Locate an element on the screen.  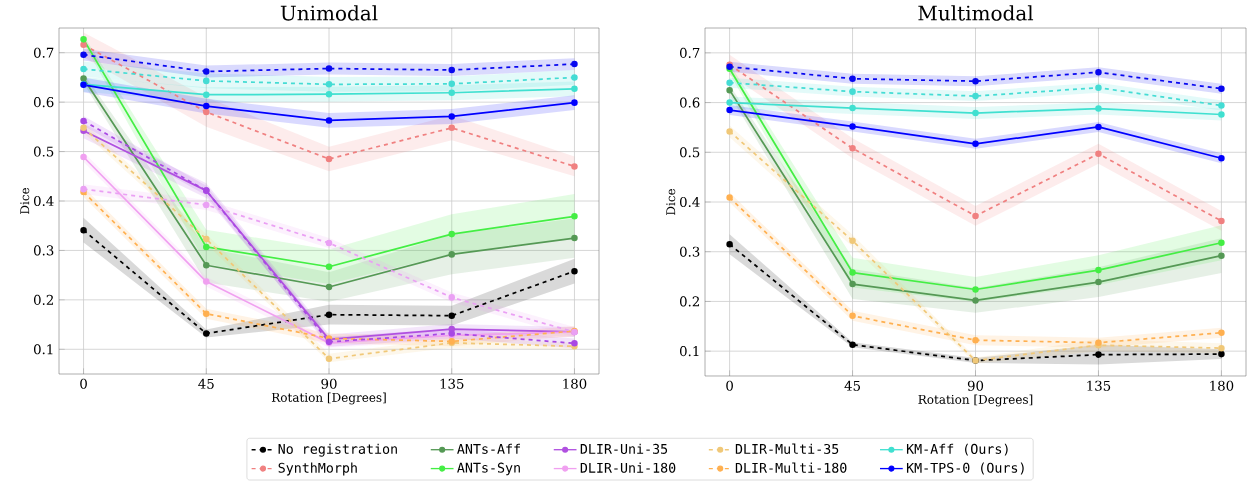
legend-label: DLIR-Uni-35 is located at coordinates (624, 448).